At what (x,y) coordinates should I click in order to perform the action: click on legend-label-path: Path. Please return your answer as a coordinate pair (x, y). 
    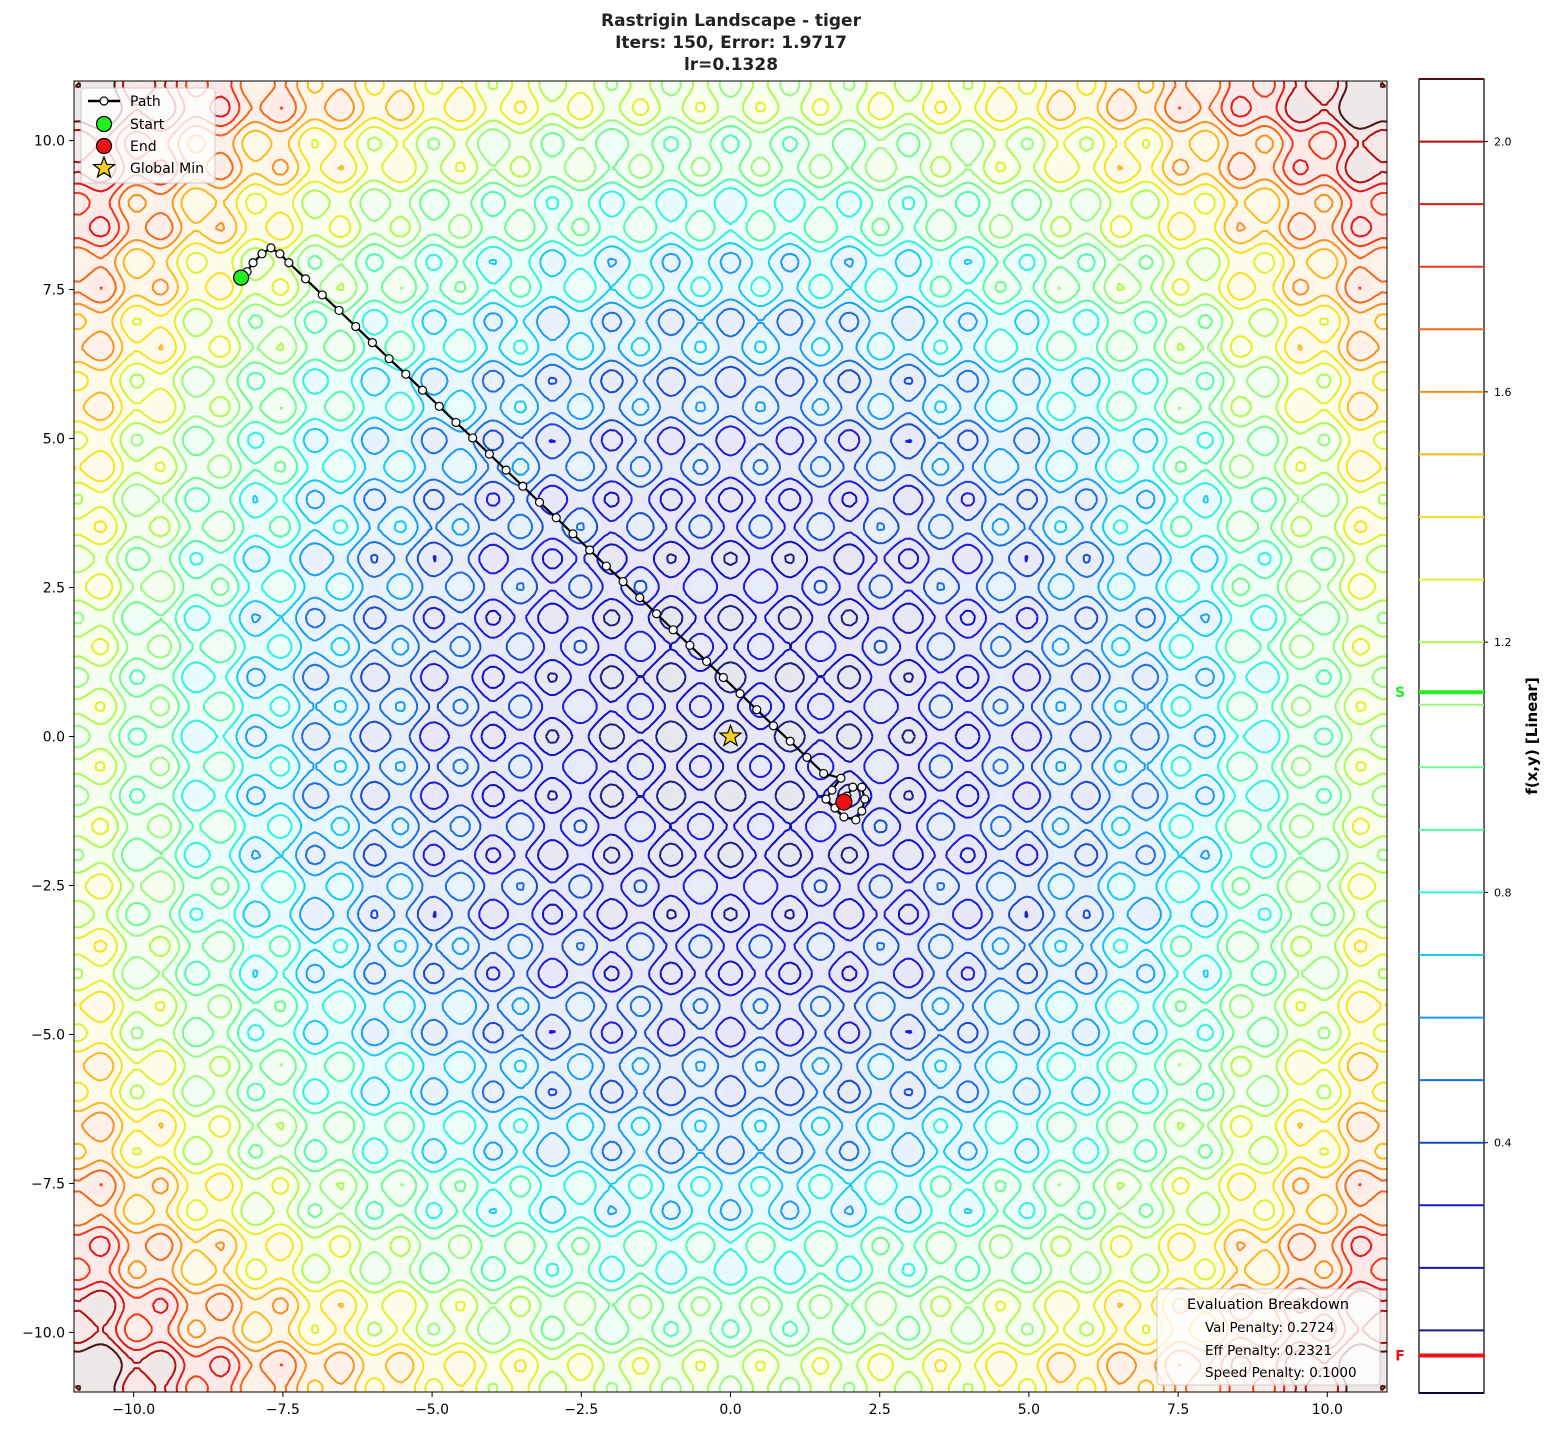
    Looking at the image, I should click on (145, 102).